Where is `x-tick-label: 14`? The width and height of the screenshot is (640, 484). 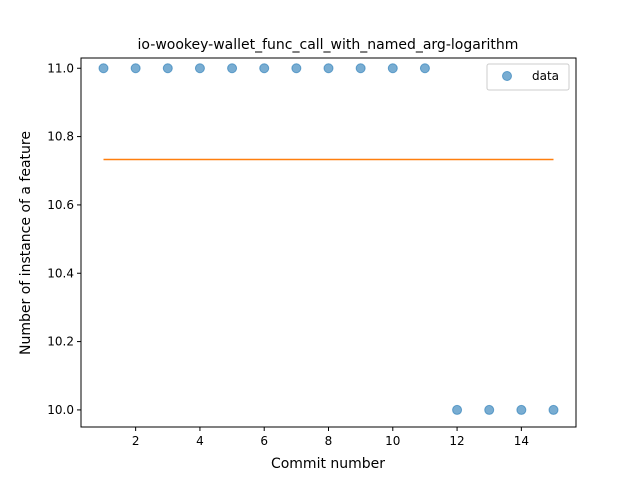 x-tick-label: 14 is located at coordinates (521, 441).